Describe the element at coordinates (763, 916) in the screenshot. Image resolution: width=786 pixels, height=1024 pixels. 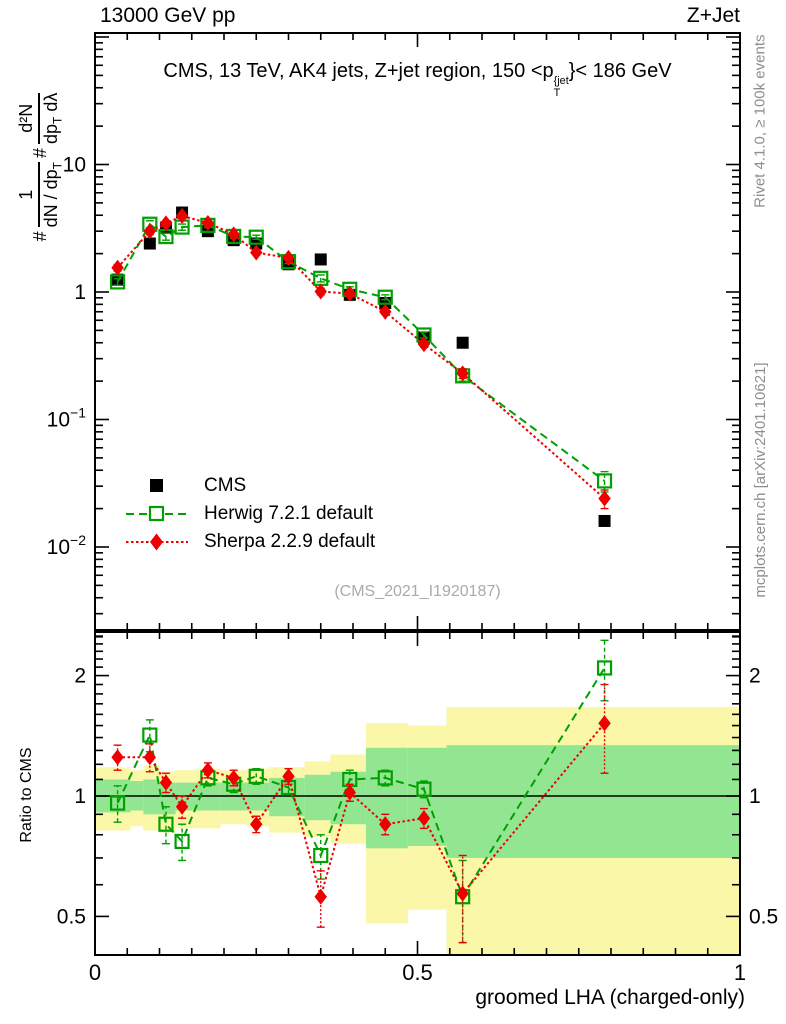
I see `ratio-y-tick-label-right: 0.5` at that location.